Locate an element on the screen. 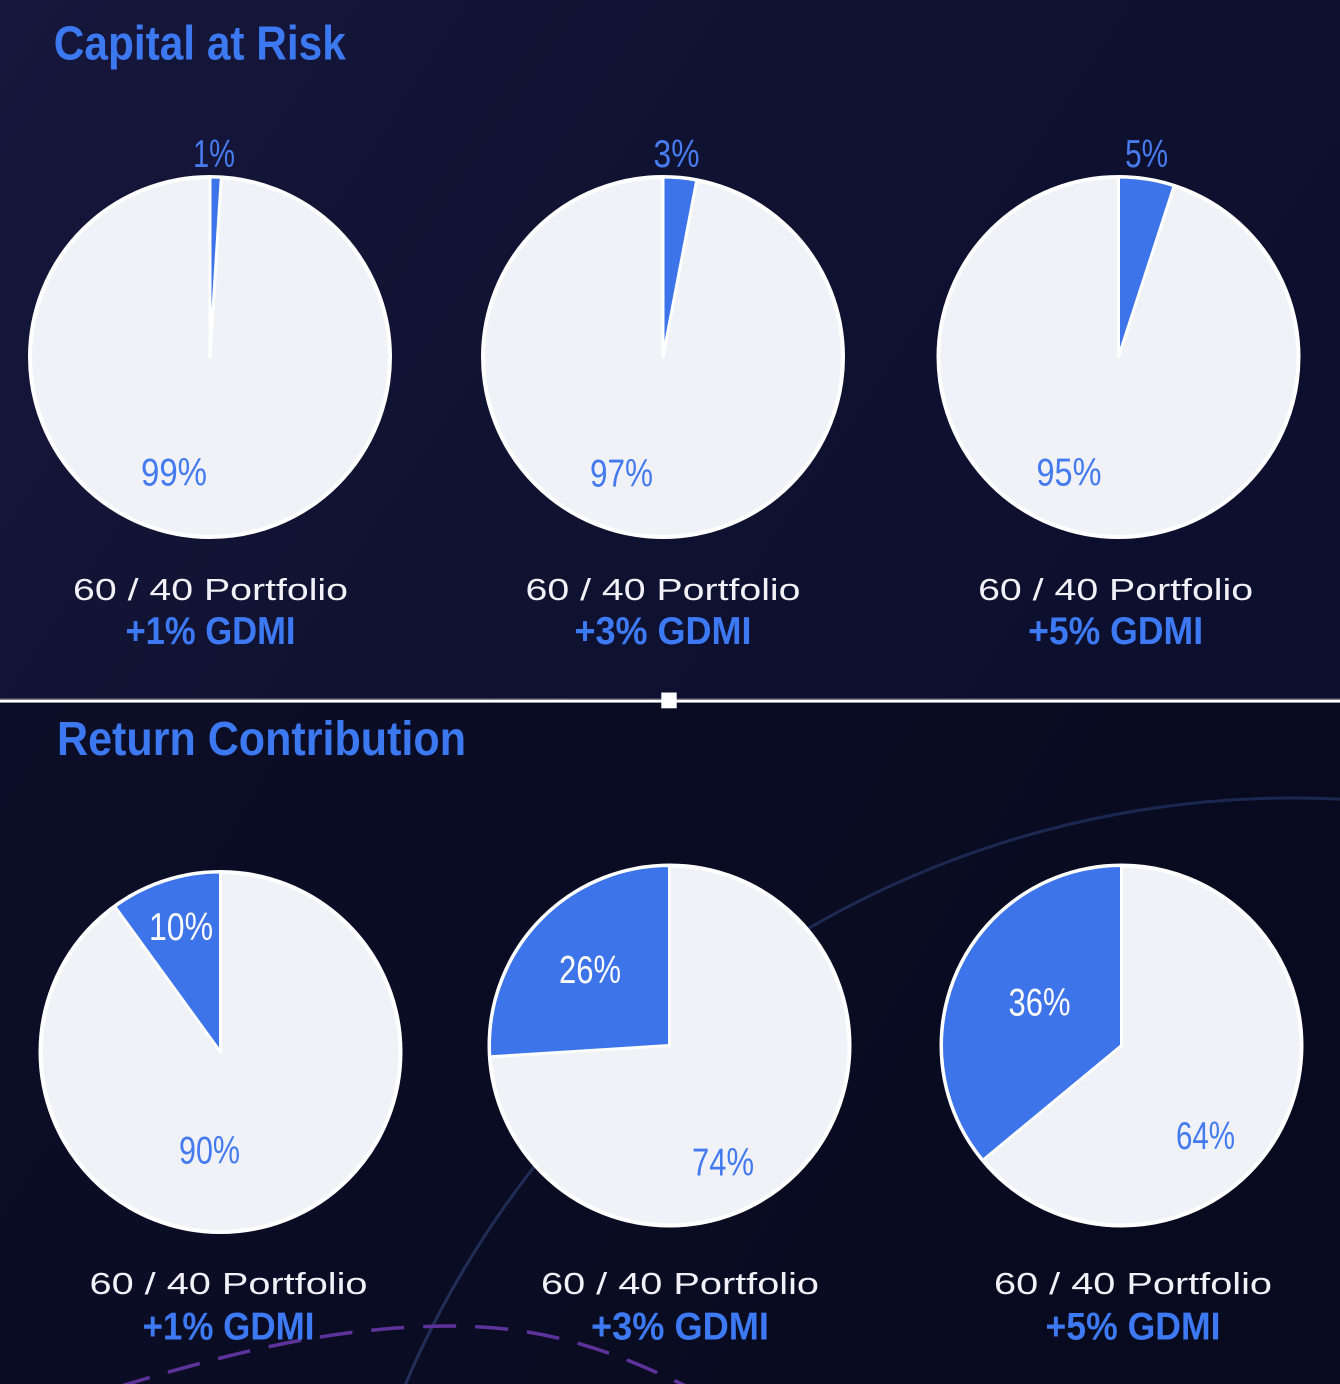 Image resolution: width=1340 pixels, height=1384 pixels. svg-text: 74% is located at coordinates (723, 1163).